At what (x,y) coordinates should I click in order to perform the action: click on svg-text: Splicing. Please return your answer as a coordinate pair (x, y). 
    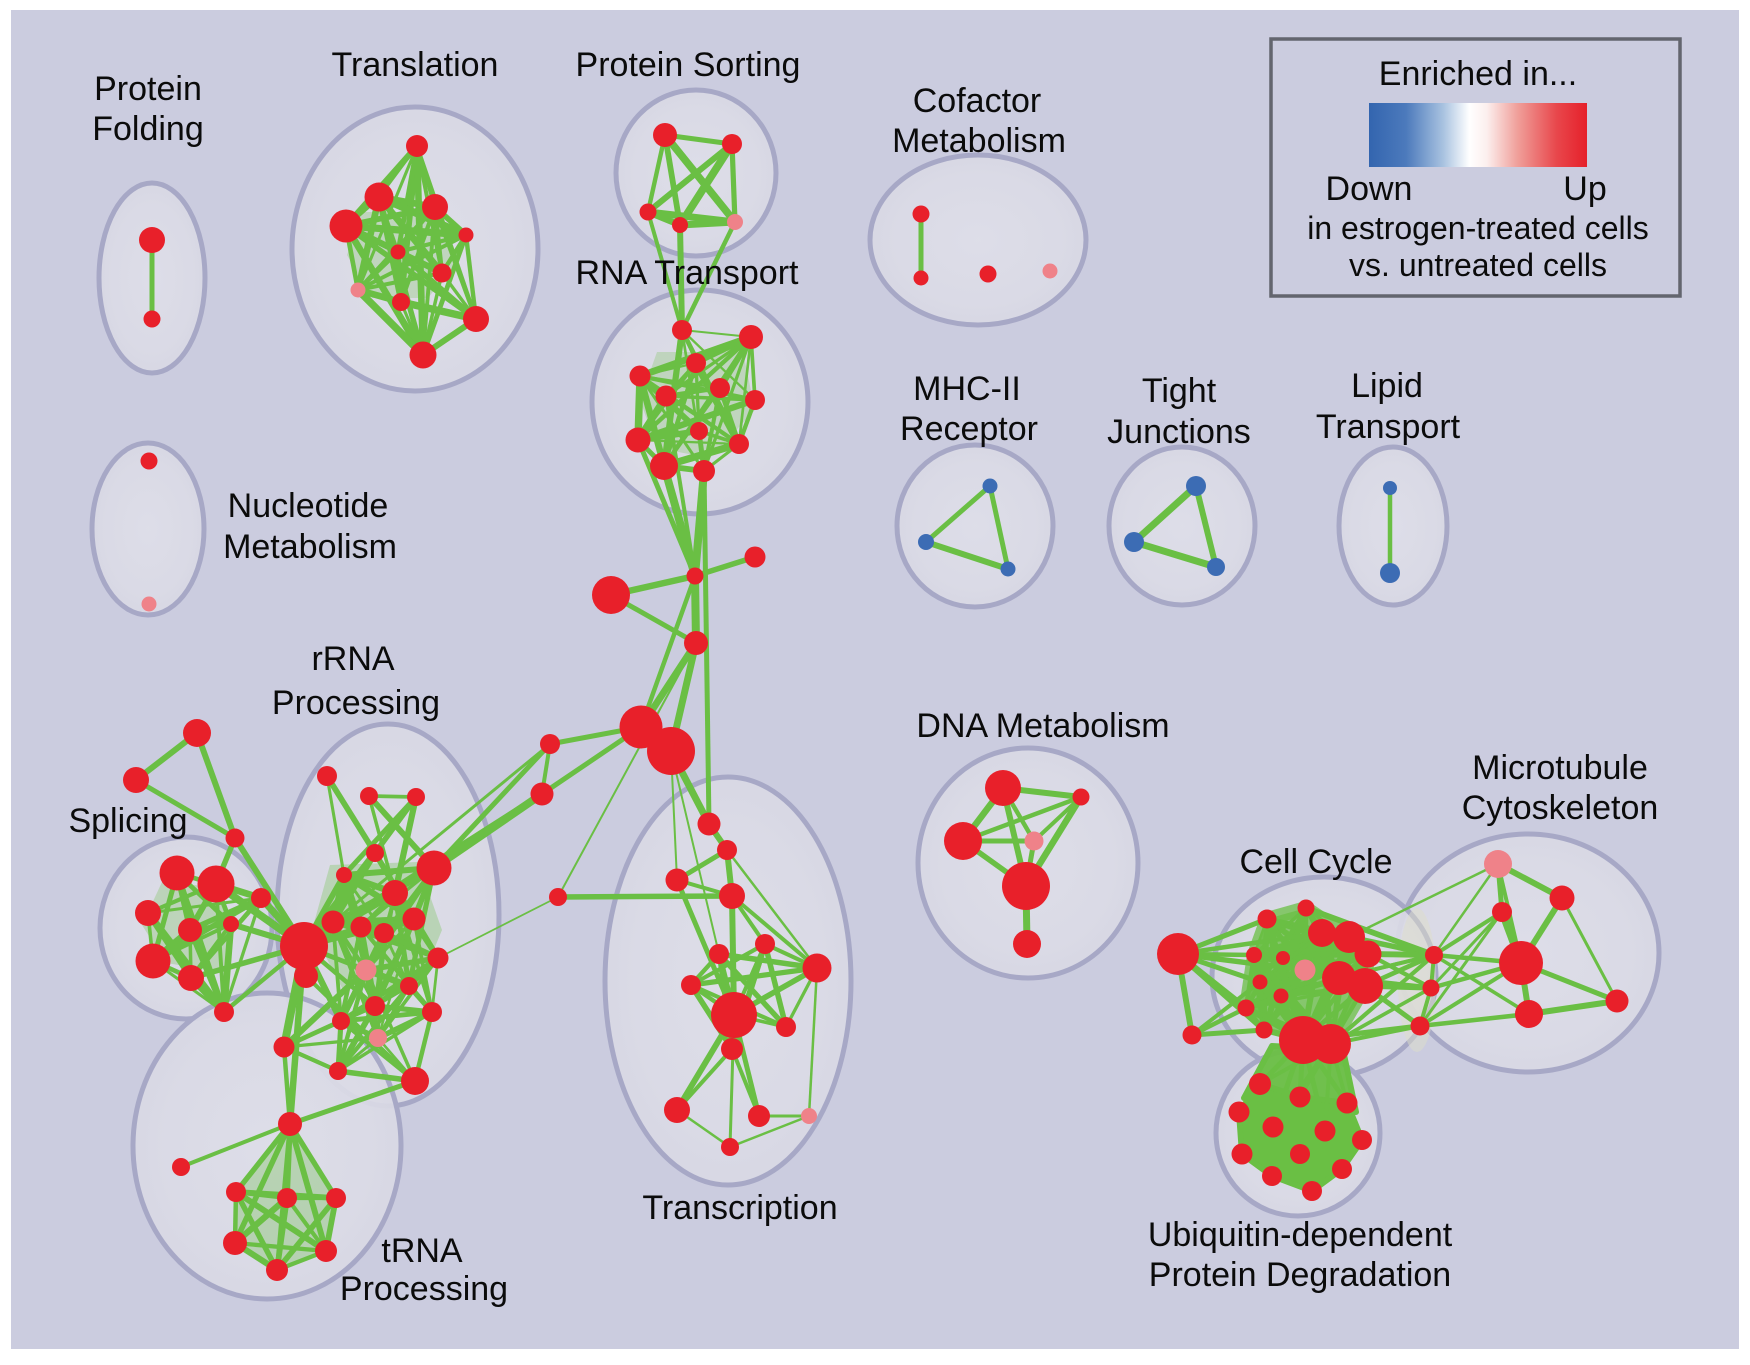
    Looking at the image, I should click on (127, 821).